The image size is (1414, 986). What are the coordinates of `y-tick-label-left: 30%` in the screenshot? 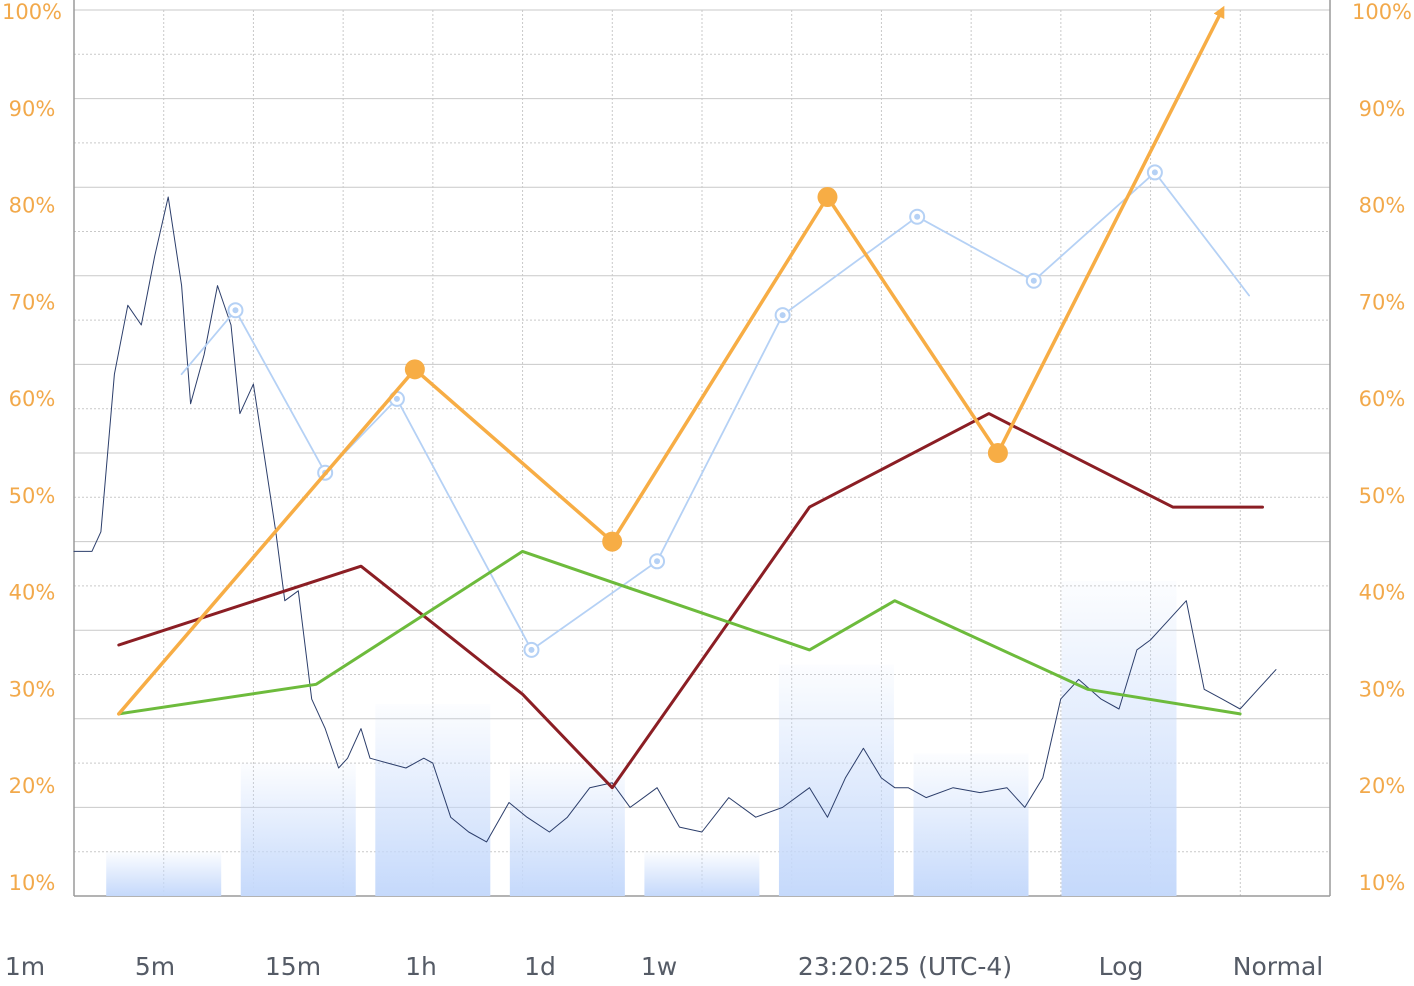 It's located at (32, 689).